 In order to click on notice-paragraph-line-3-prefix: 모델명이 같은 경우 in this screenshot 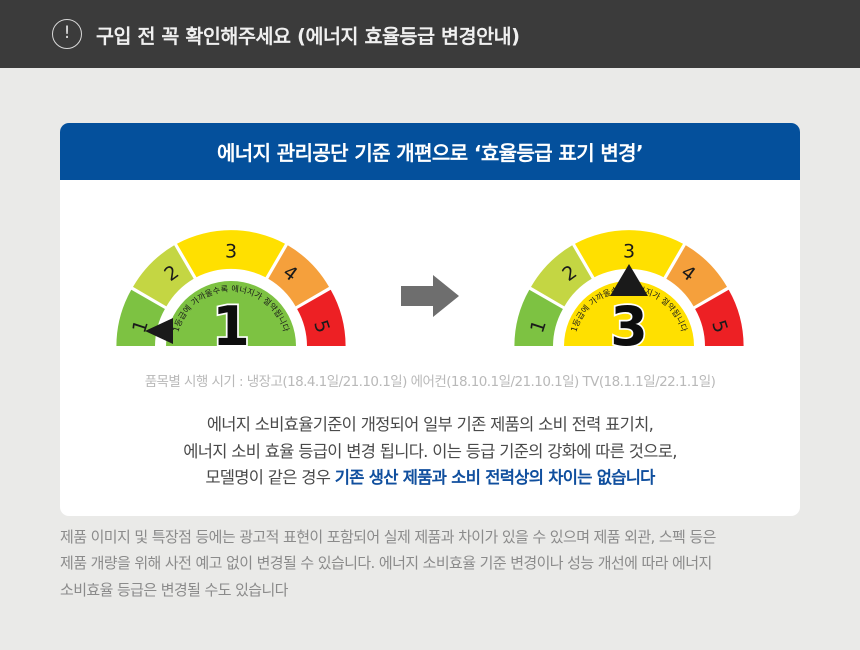, I will do `click(270, 478)`.